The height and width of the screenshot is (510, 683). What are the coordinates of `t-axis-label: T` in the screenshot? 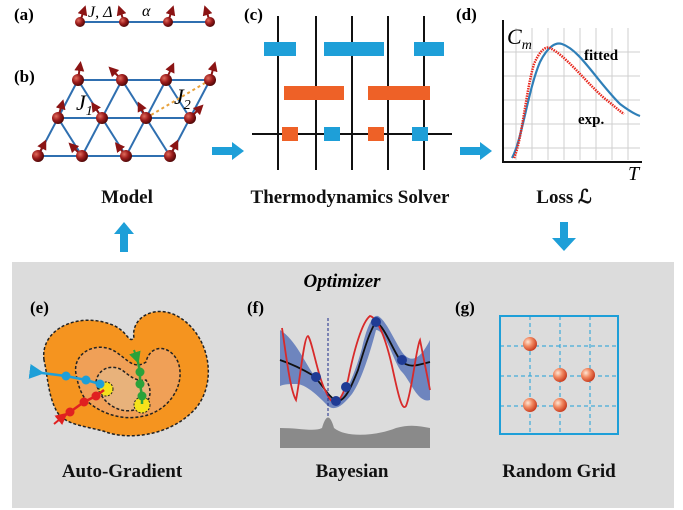 It's located at (634, 174).